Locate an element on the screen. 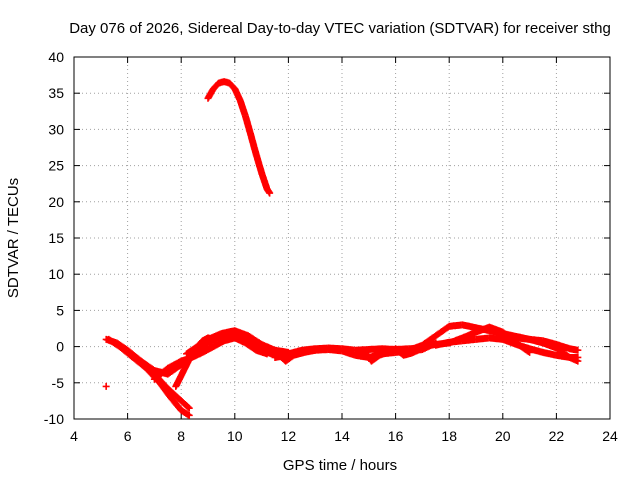  y-tick-label: 20 is located at coordinates (56, 202).